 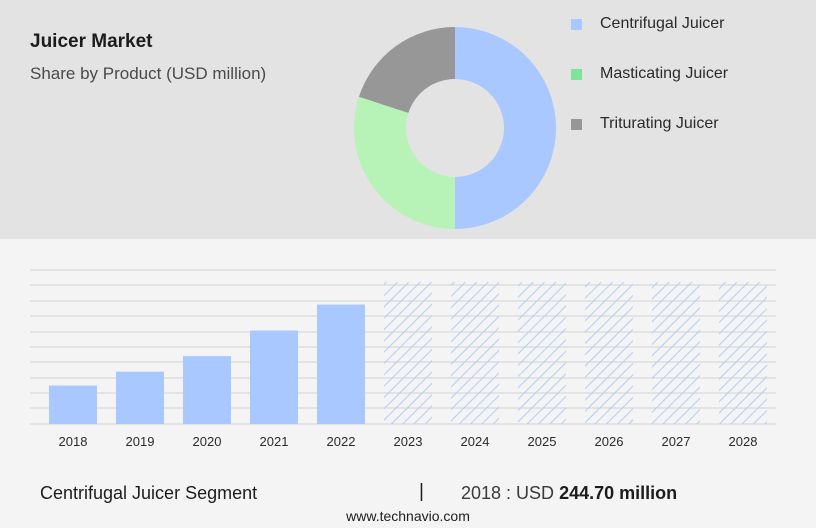 What do you see at coordinates (743, 353) in the screenshot?
I see `forecast-bar-2028` at bounding box center [743, 353].